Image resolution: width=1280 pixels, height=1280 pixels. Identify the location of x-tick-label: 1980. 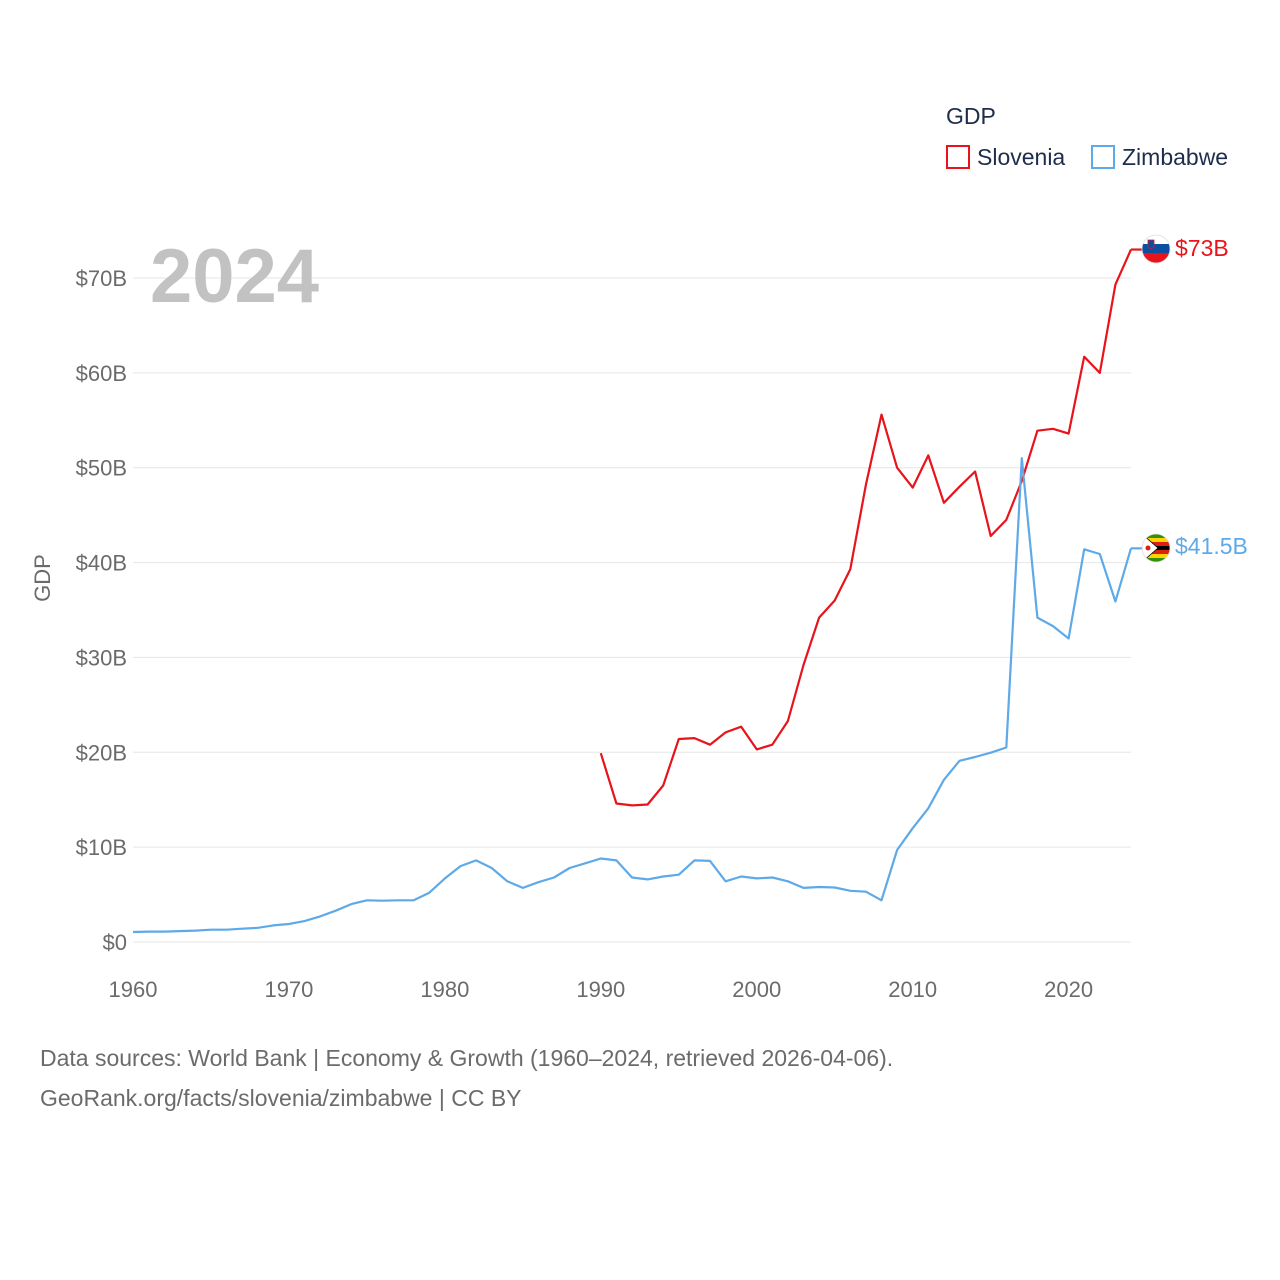
(444, 989).